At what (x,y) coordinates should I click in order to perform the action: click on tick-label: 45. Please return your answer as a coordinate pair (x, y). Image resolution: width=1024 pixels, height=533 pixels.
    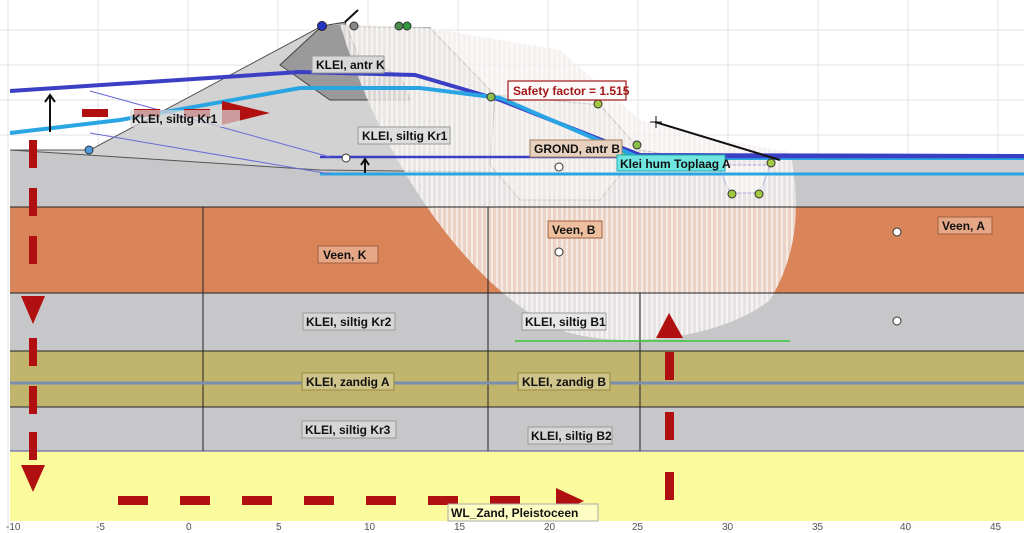
    Looking at the image, I should click on (996, 527).